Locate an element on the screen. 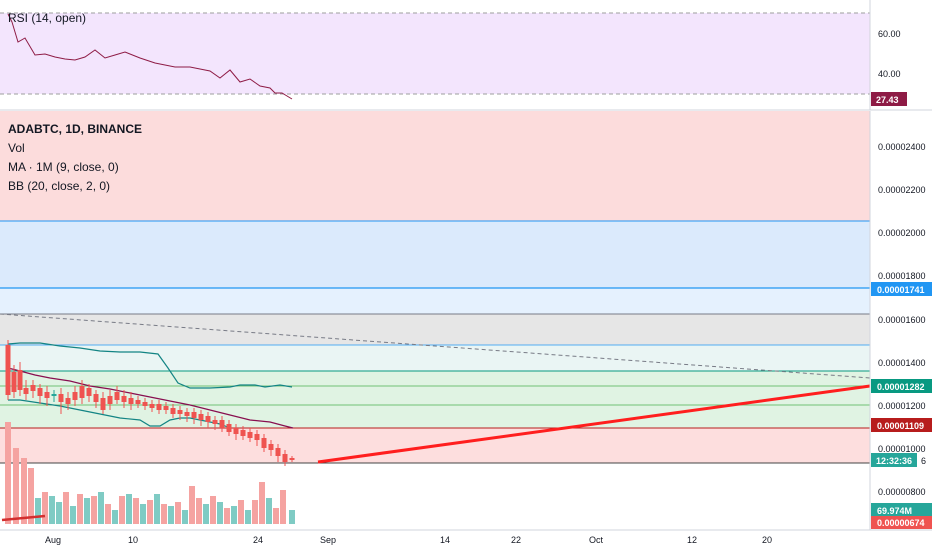 The width and height of the screenshot is (932, 550). tag-countdown-suffix-bg is located at coordinates (924, 460).